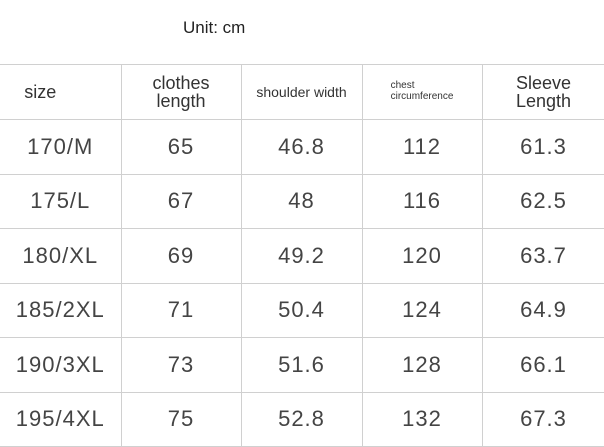 The height and width of the screenshot is (447, 604). I want to click on header-chest-line1: chest, so click(402, 85).